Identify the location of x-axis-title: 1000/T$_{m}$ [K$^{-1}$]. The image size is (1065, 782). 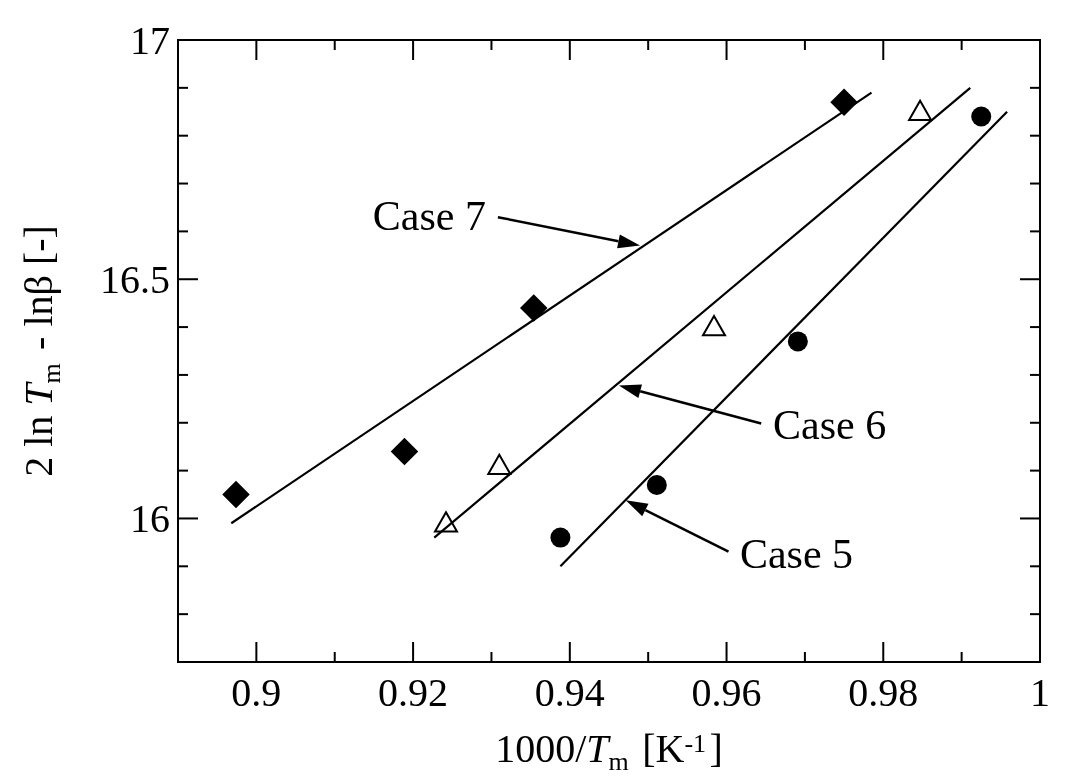
(609, 751).